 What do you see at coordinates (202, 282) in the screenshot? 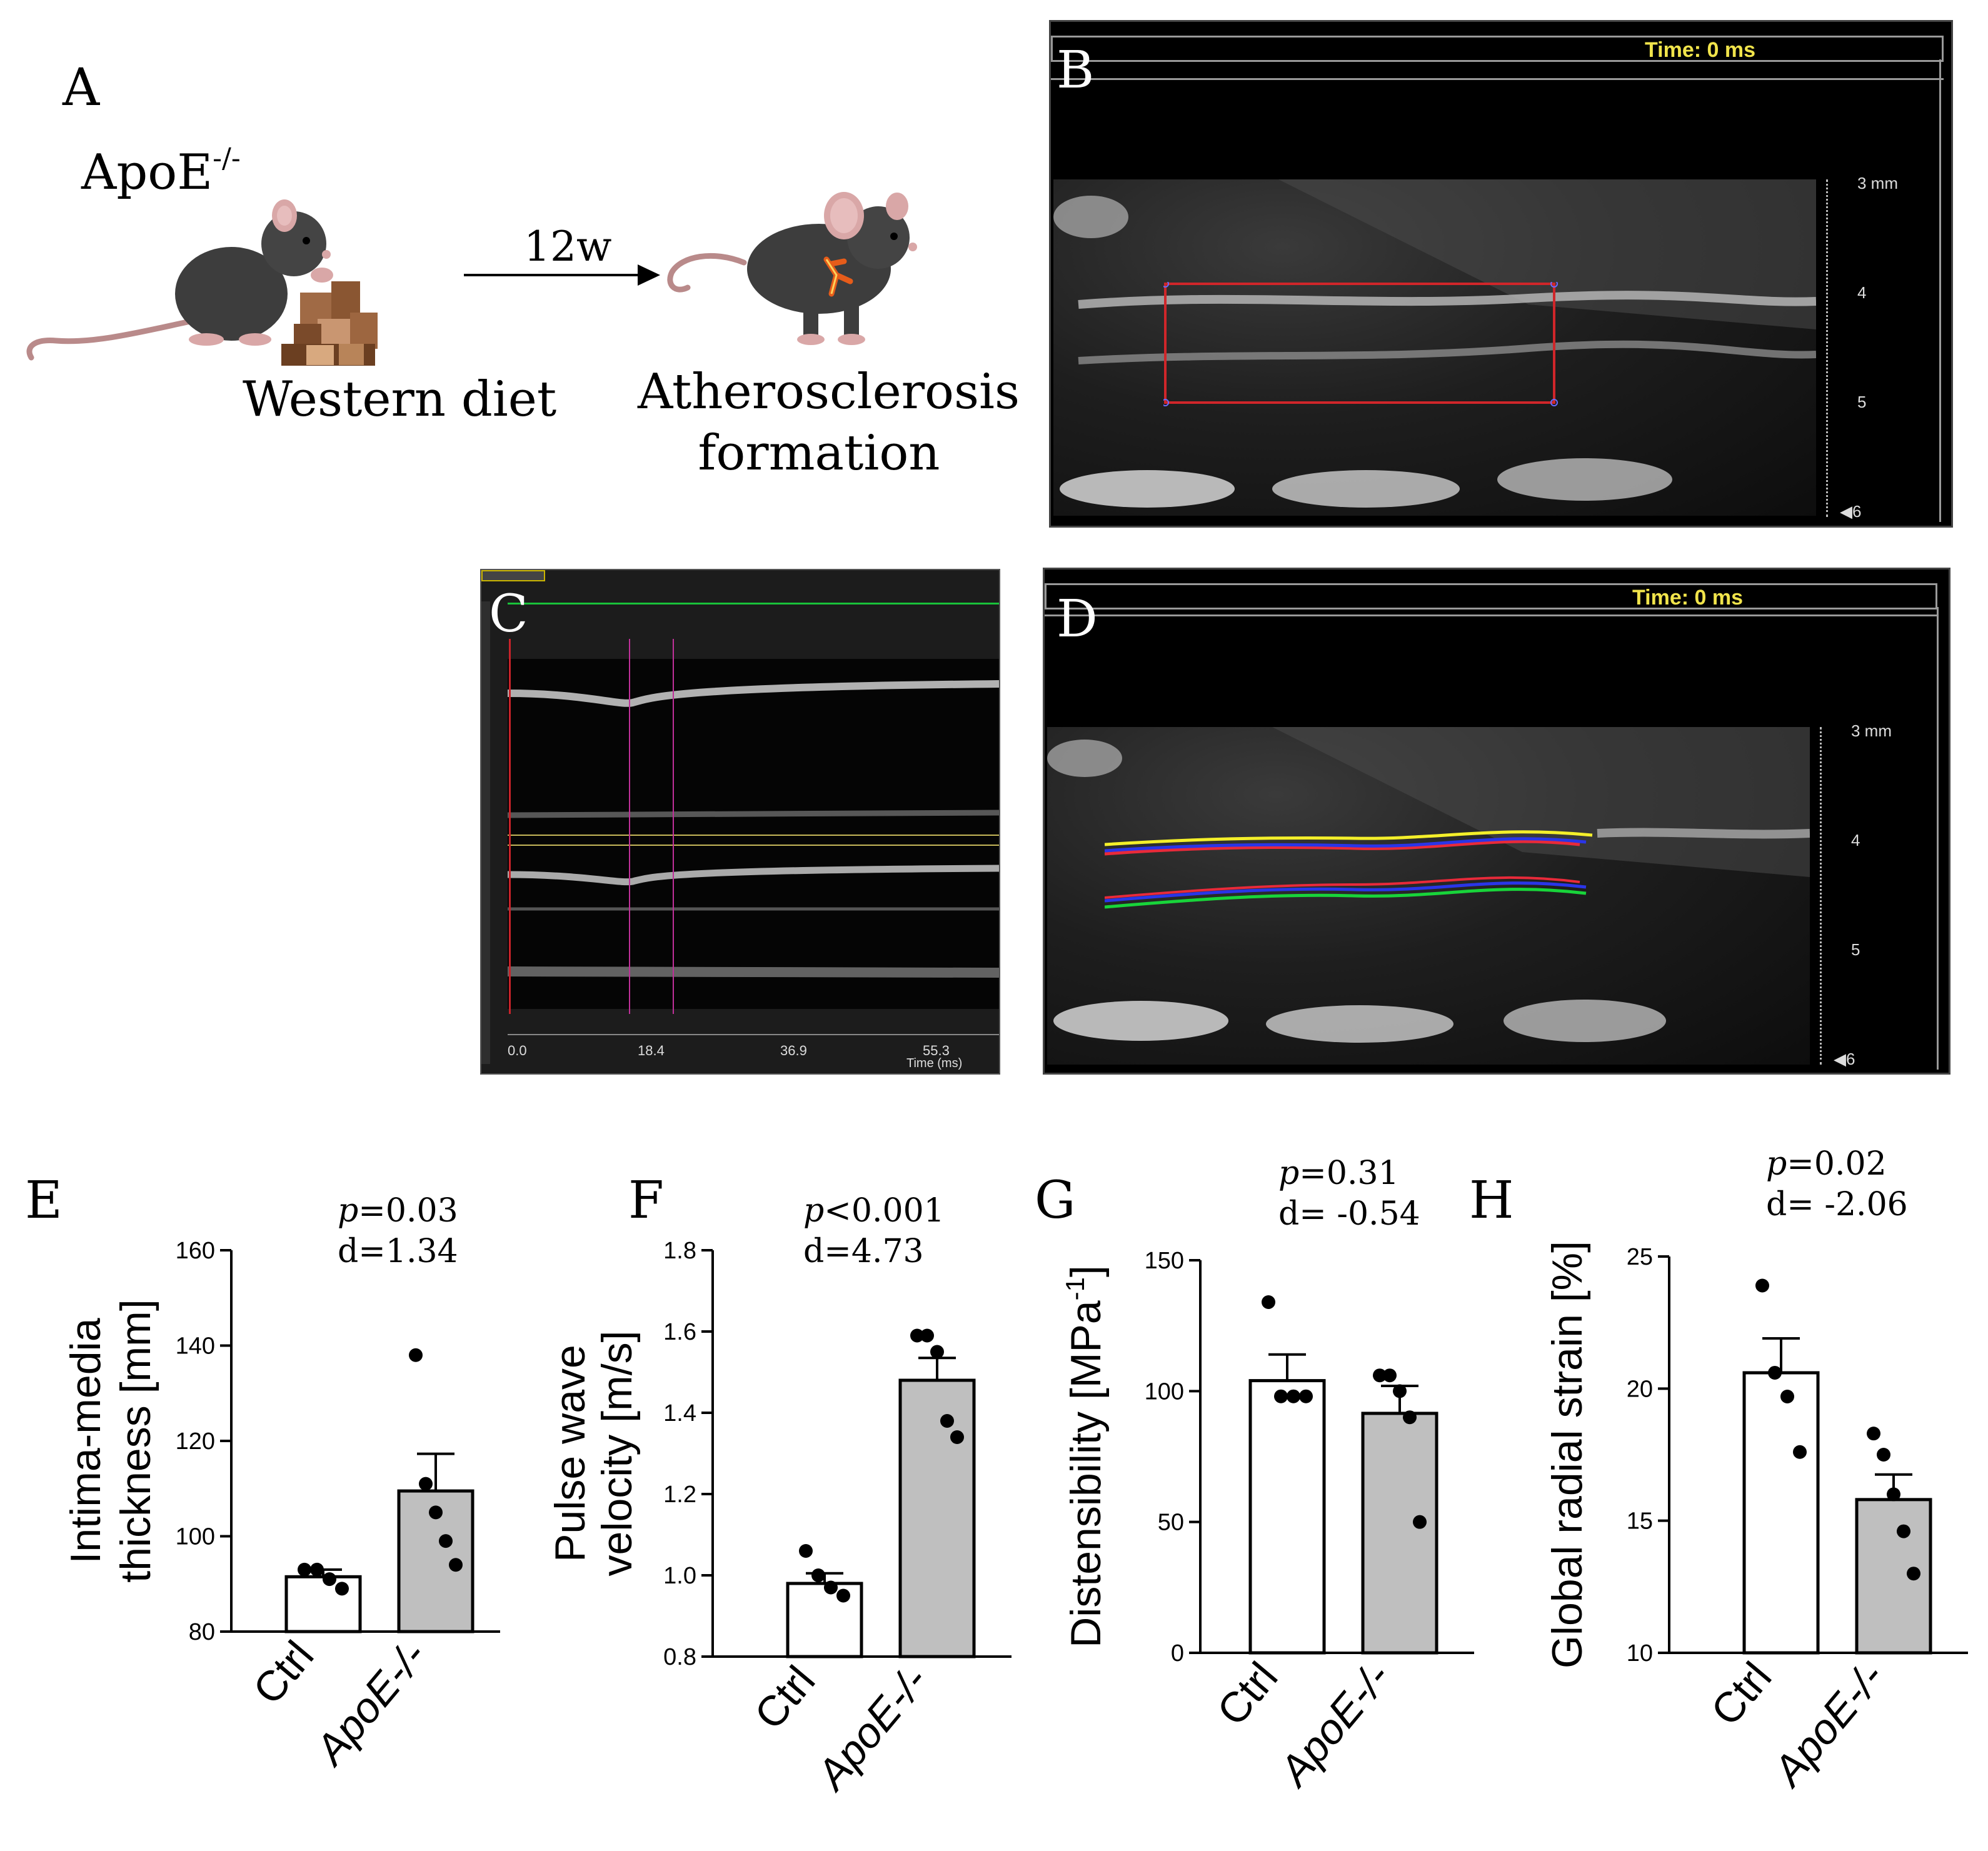
I see `apoe-mouse-eating-icon` at bounding box center [202, 282].